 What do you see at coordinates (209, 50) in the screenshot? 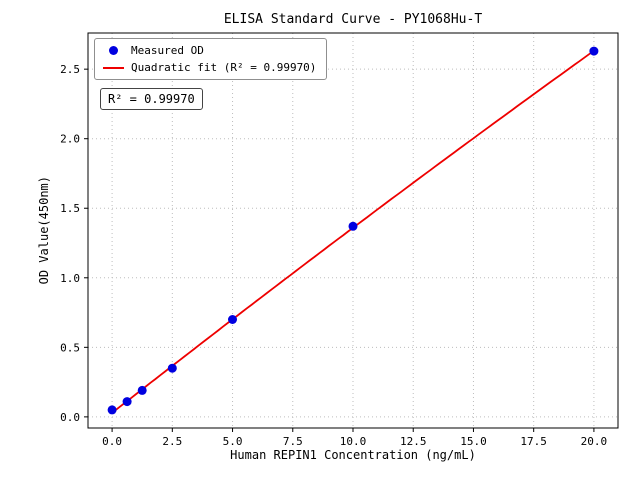
I see `legend-entry-measured: Measured OD` at bounding box center [209, 50].